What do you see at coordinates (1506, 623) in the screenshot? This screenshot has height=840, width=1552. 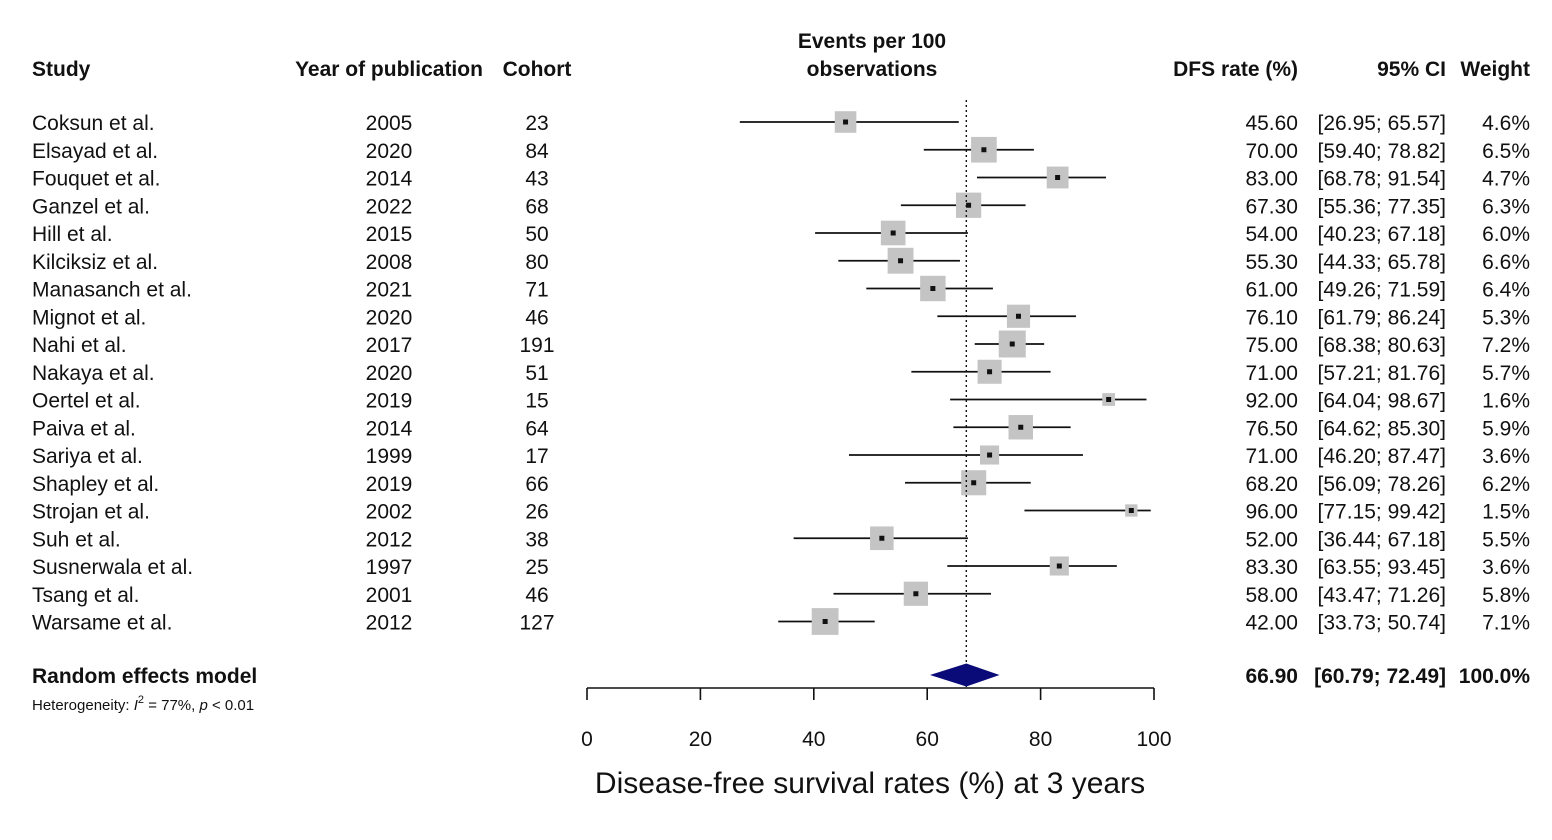 I see `study-weight: 7.1%` at bounding box center [1506, 623].